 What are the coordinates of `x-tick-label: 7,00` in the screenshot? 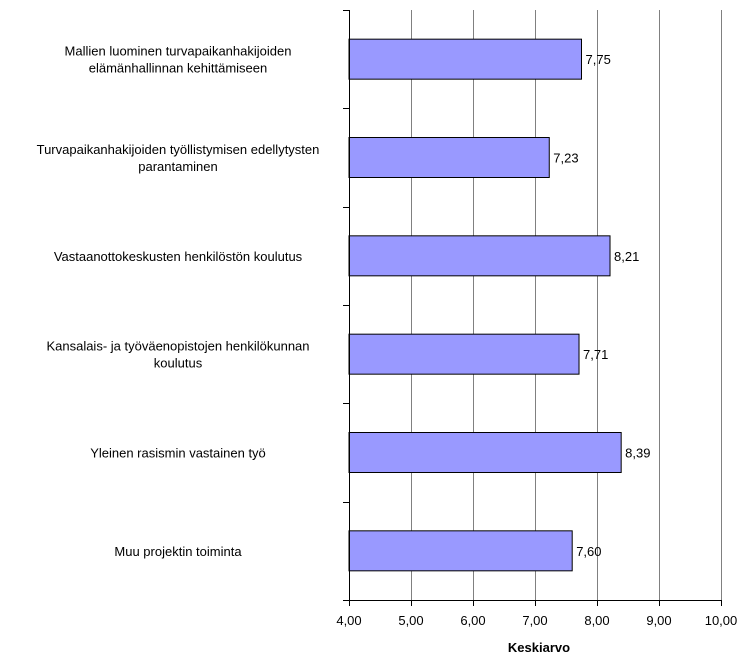 It's located at (534, 620).